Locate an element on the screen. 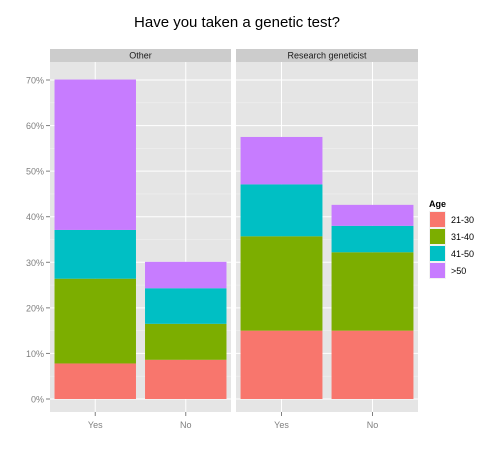 Image resolution: width=499 pixels, height=455 pixels. y-tick-label: 0% is located at coordinates (37, 400).